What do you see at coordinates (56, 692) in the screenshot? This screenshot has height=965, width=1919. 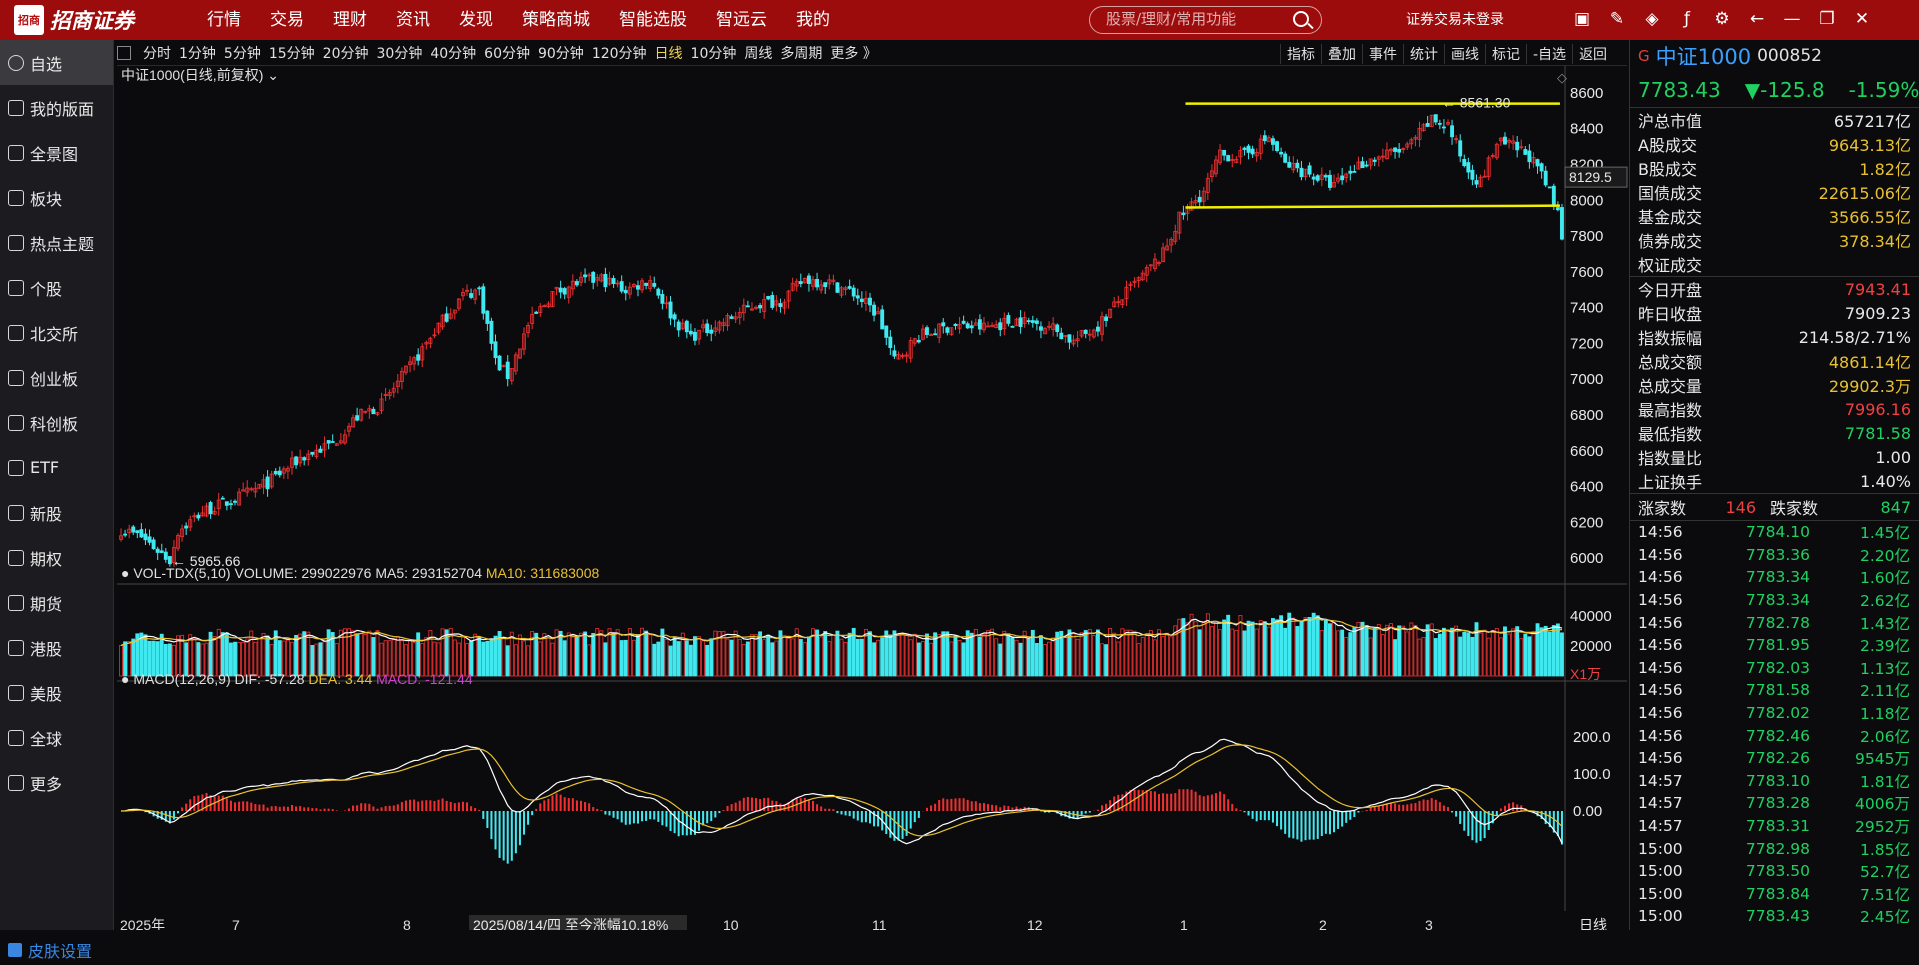 I see `sidebar-item-14: 美股` at bounding box center [56, 692].